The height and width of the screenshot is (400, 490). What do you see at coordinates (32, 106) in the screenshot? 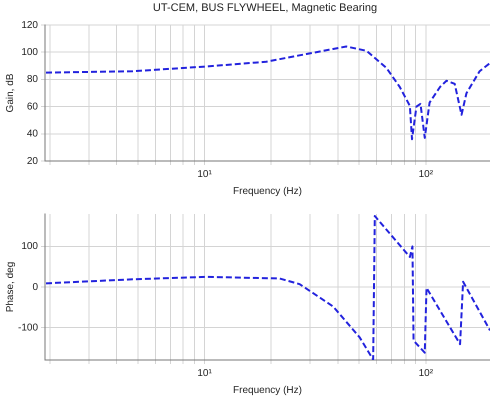
I see `y-tick-label: 60` at bounding box center [32, 106].